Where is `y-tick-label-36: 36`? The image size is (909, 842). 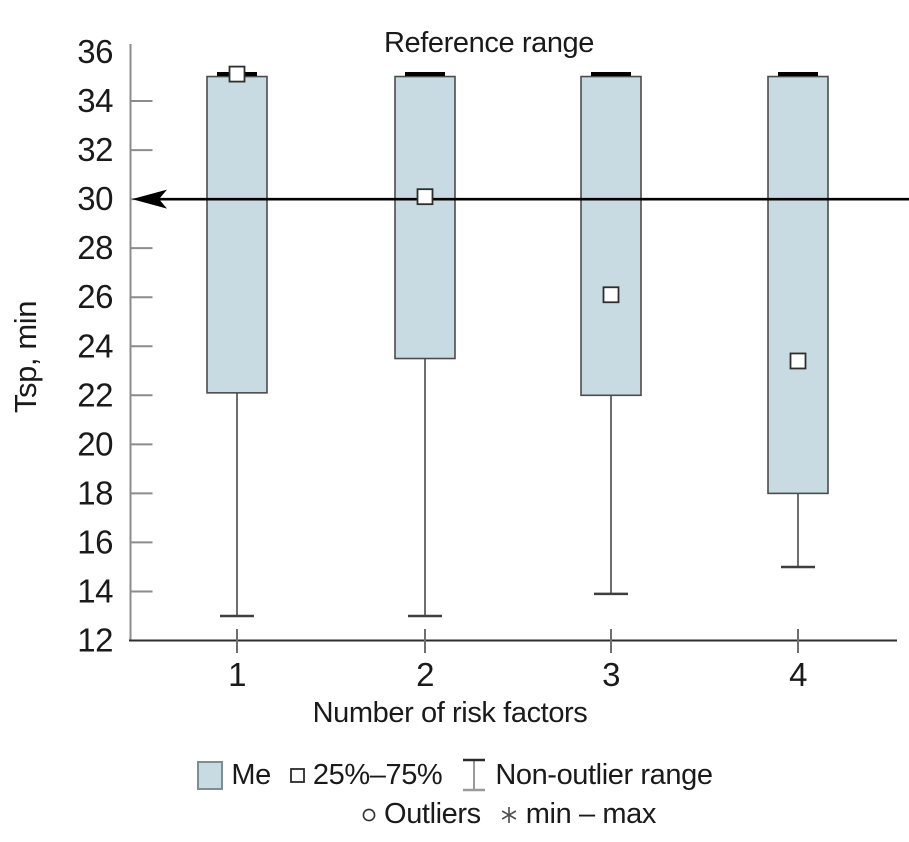 y-tick-label-36: 36 is located at coordinates (95, 51).